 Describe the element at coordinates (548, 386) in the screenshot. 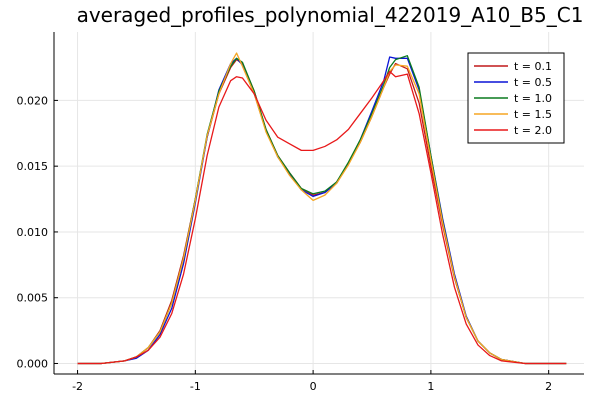

I see `x-tick-label: 2` at that location.